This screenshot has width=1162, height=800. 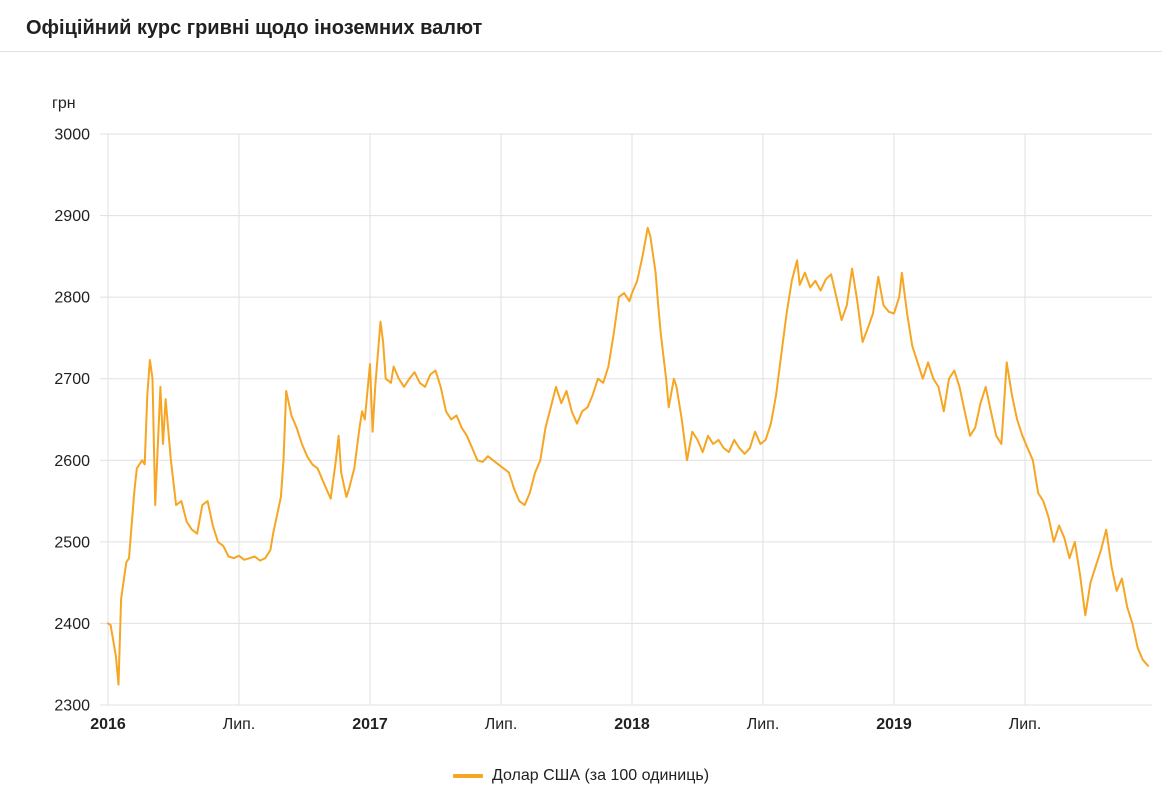 What do you see at coordinates (108, 724) in the screenshot?
I see `x-tick-label: 2016` at bounding box center [108, 724].